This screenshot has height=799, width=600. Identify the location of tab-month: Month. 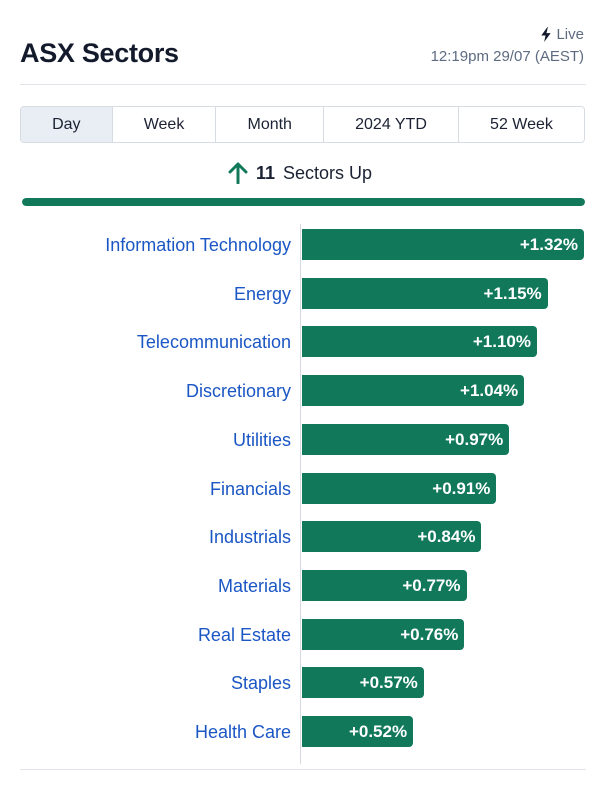
(270, 124).